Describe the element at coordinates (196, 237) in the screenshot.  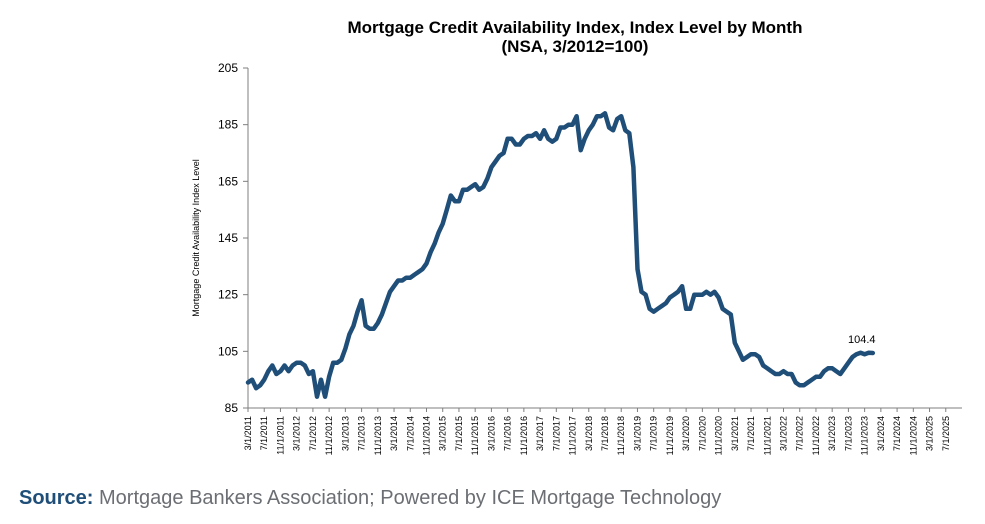
I see `y-axis-title: Mortgage Credit Availability Index Level` at that location.